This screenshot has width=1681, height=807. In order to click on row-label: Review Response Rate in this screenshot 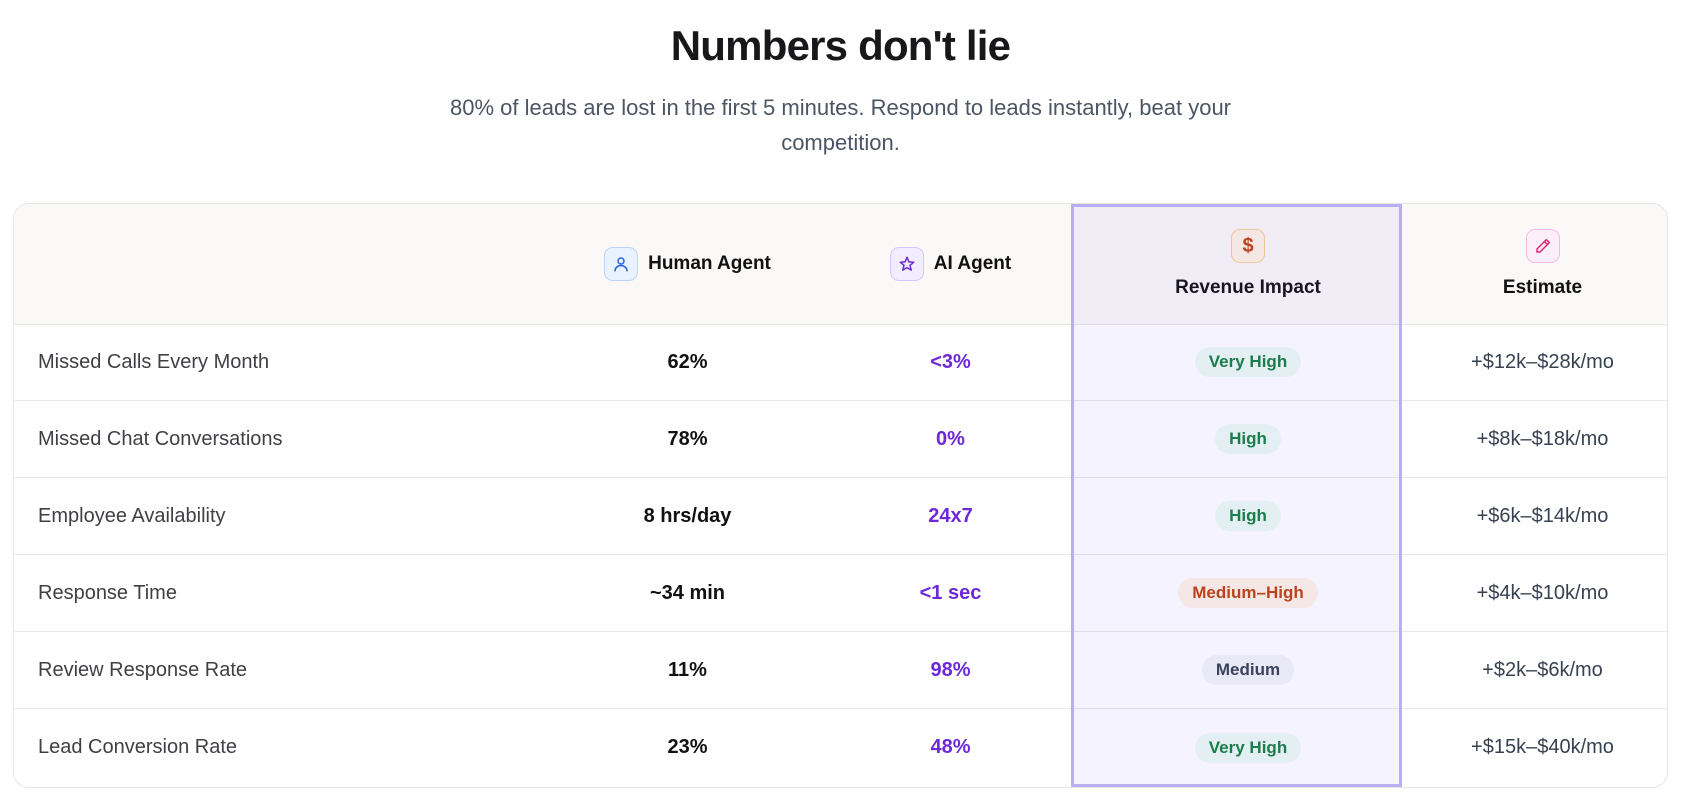, I will do `click(142, 669)`.